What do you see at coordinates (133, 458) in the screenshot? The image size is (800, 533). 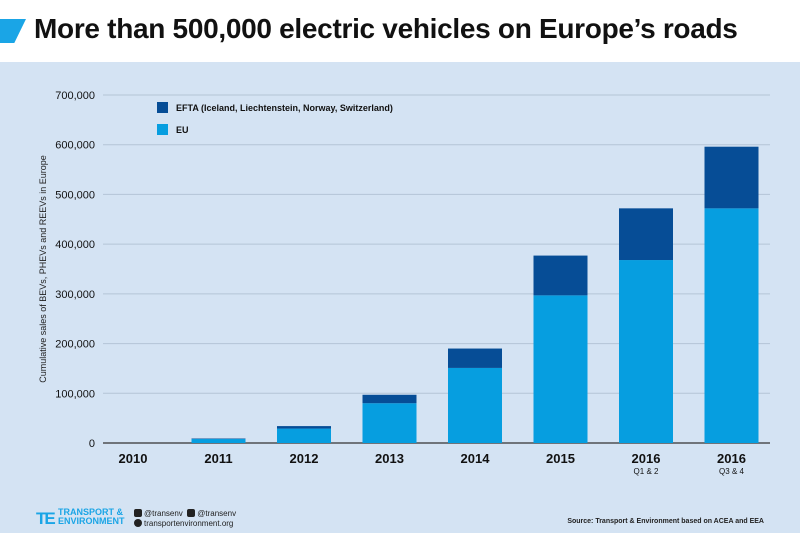 I see `x-tick-label: 2010` at bounding box center [133, 458].